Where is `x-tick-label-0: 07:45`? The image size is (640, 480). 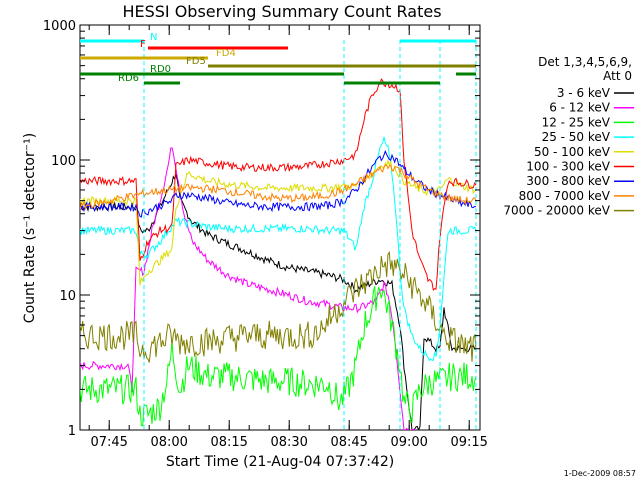
x-tick-label-0: 07:45 is located at coordinates (108, 442).